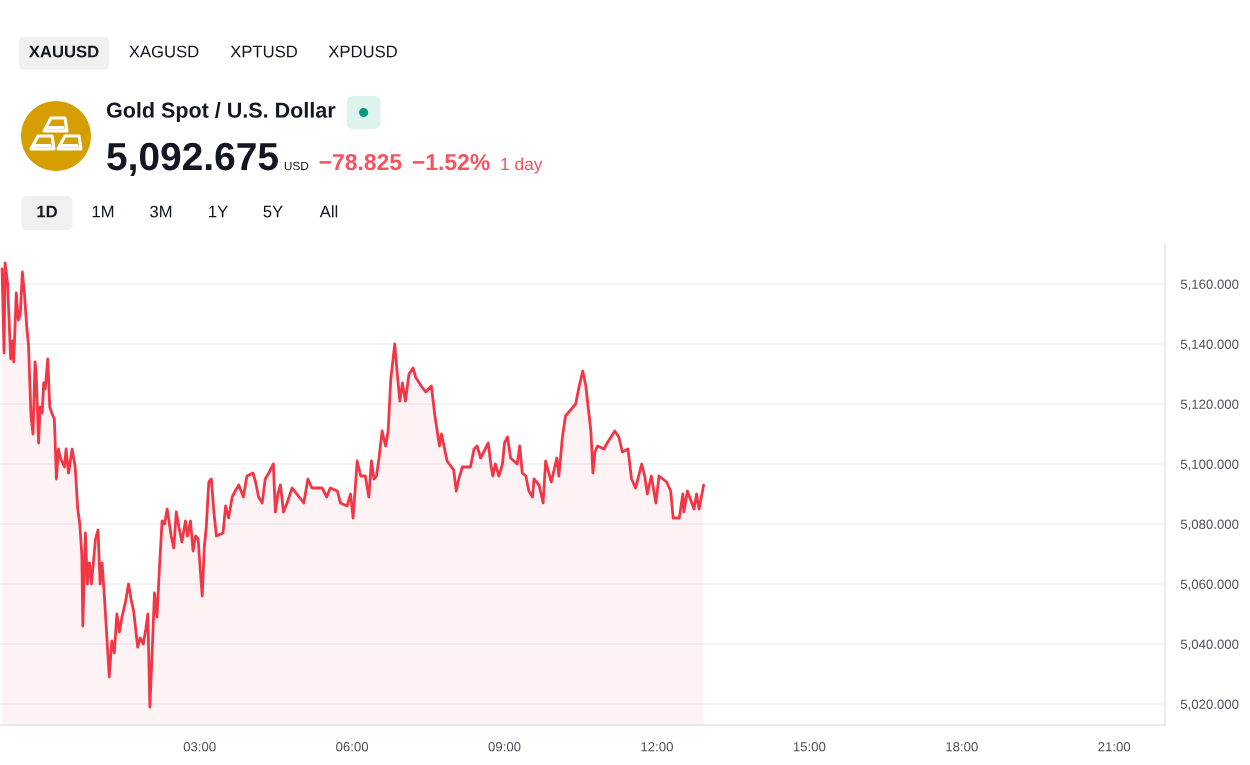 Image resolution: width=1250 pixels, height=765 pixels. What do you see at coordinates (360, 162) in the screenshot?
I see `text: −78.825` at bounding box center [360, 162].